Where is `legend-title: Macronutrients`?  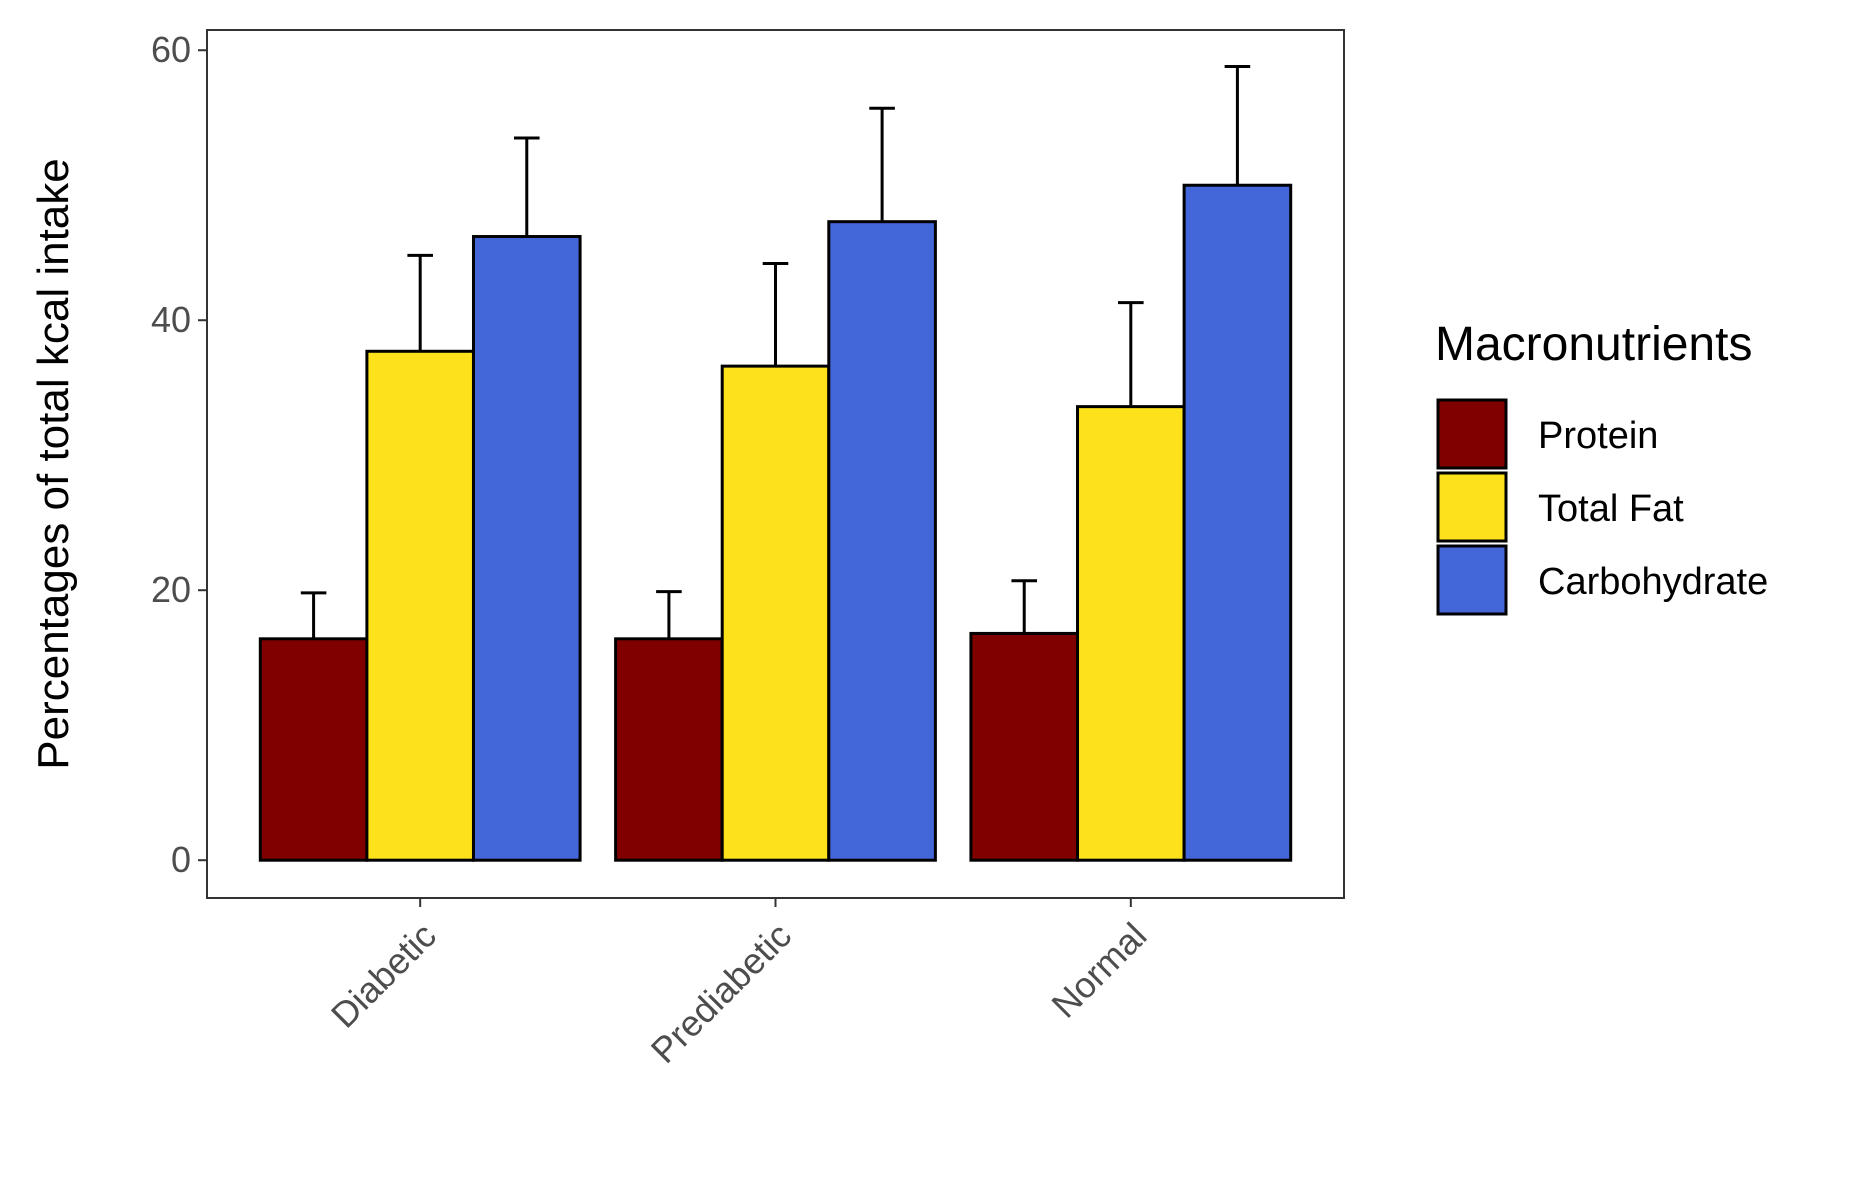 legend-title: Macronutrients is located at coordinates (1593, 344).